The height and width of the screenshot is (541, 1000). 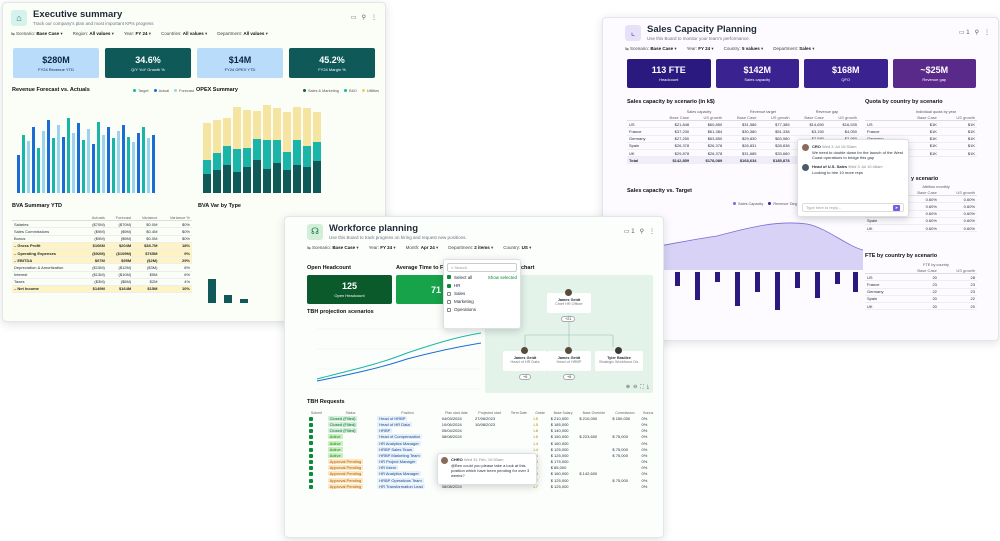 What do you see at coordinates (385, 431) in the screenshot?
I see `position-cell: HRBP` at bounding box center [385, 431].